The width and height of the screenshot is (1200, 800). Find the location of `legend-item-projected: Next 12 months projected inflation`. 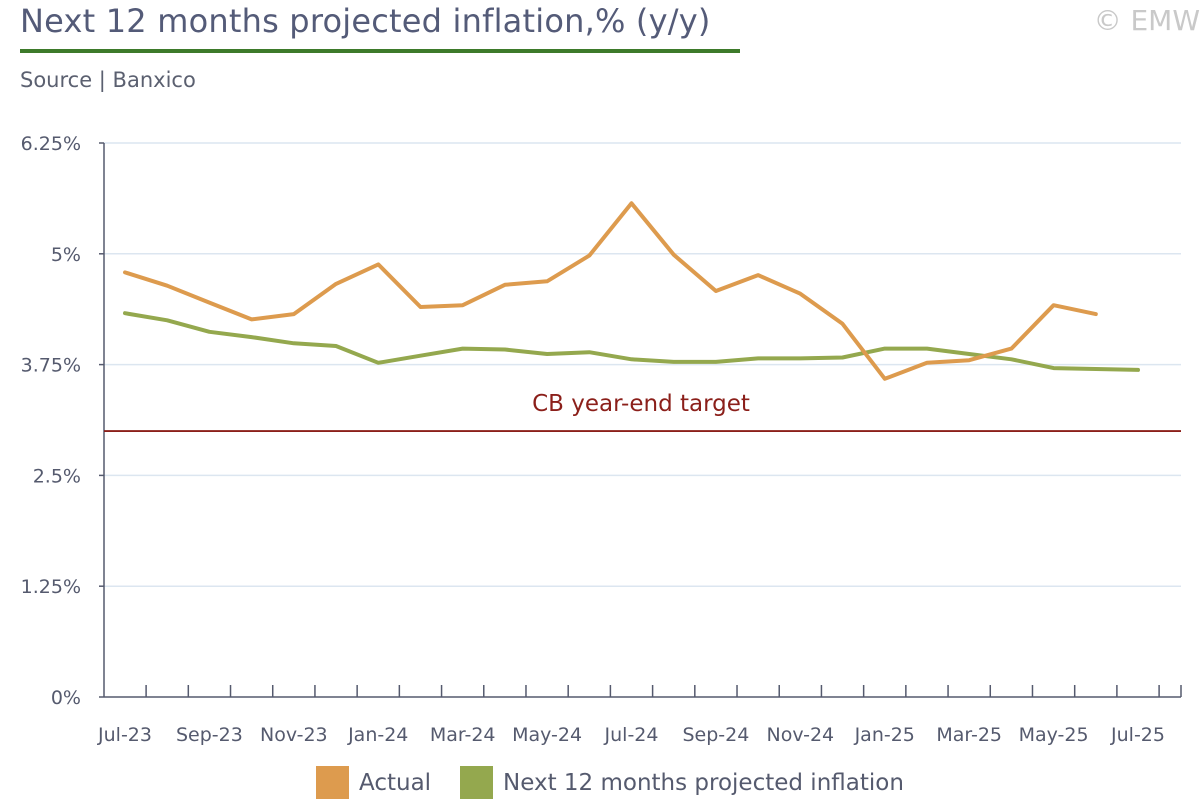

legend-item-projected: Next 12 months projected inflation is located at coordinates (682, 782).